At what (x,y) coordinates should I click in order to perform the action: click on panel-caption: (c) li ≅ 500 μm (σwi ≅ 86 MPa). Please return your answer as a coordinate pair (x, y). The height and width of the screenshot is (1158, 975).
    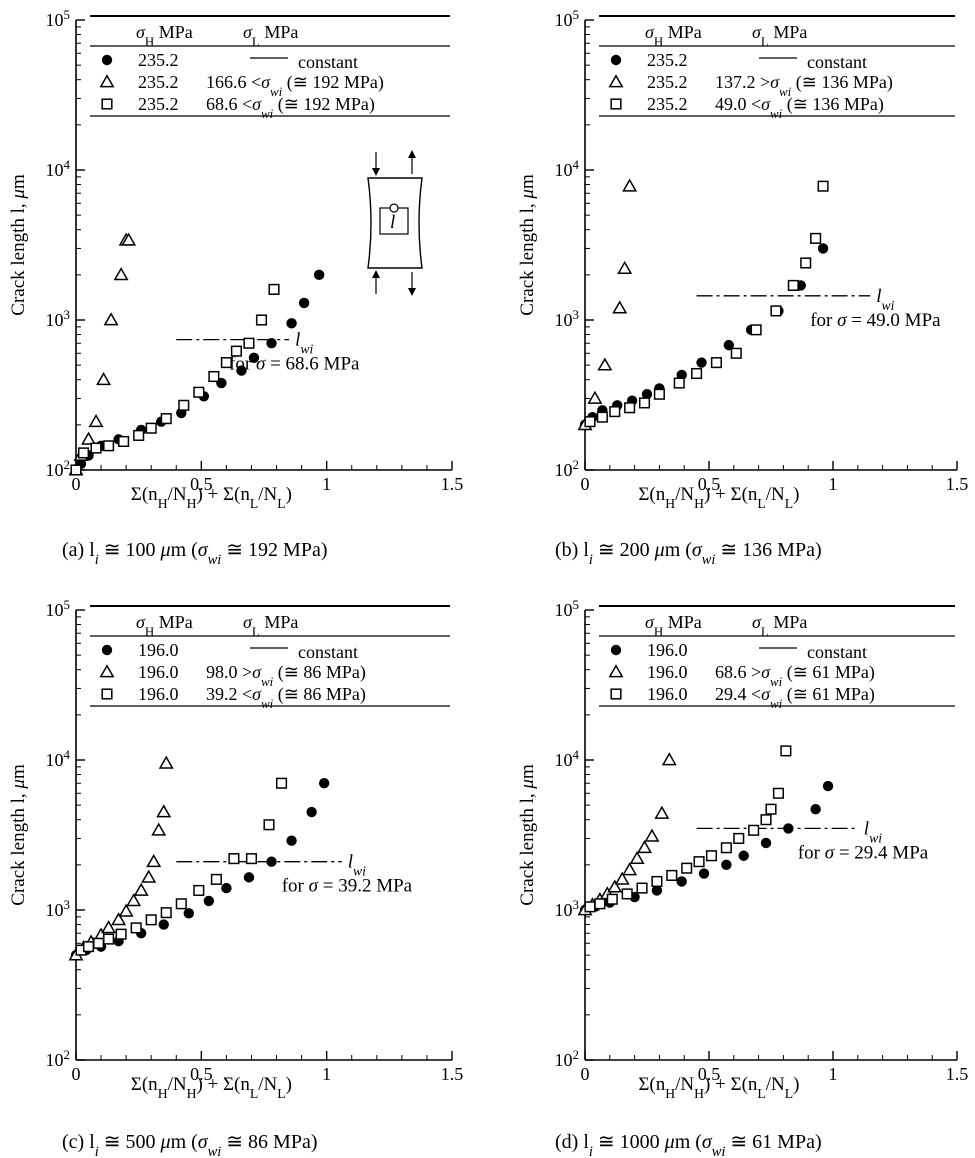
    Looking at the image, I should click on (189, 1144).